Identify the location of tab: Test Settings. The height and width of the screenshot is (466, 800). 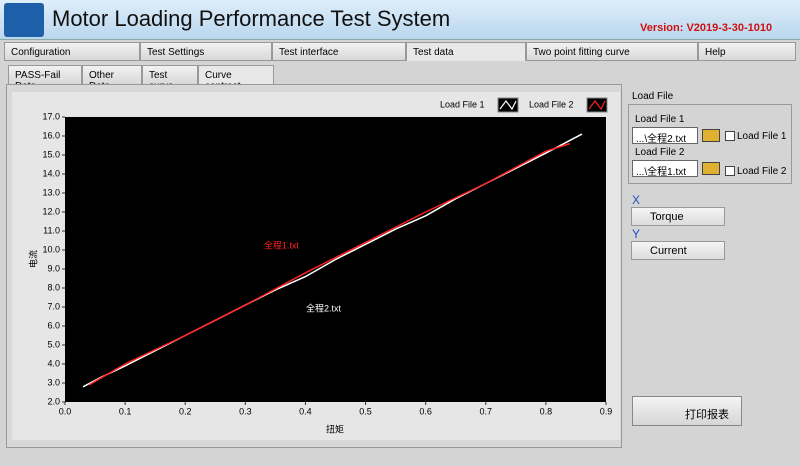
(206, 51).